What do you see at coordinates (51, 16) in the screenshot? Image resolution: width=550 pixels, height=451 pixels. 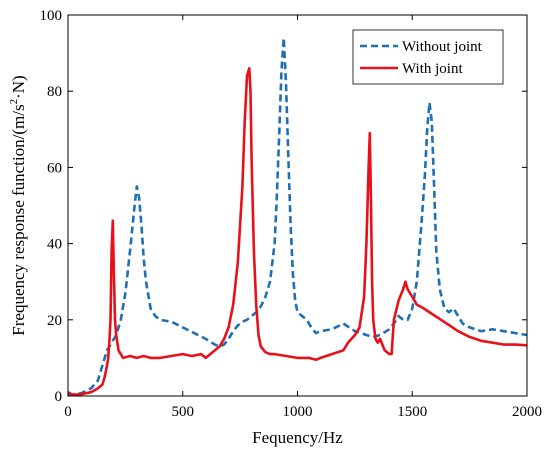 I see `y-tick-label: 100` at bounding box center [51, 16].